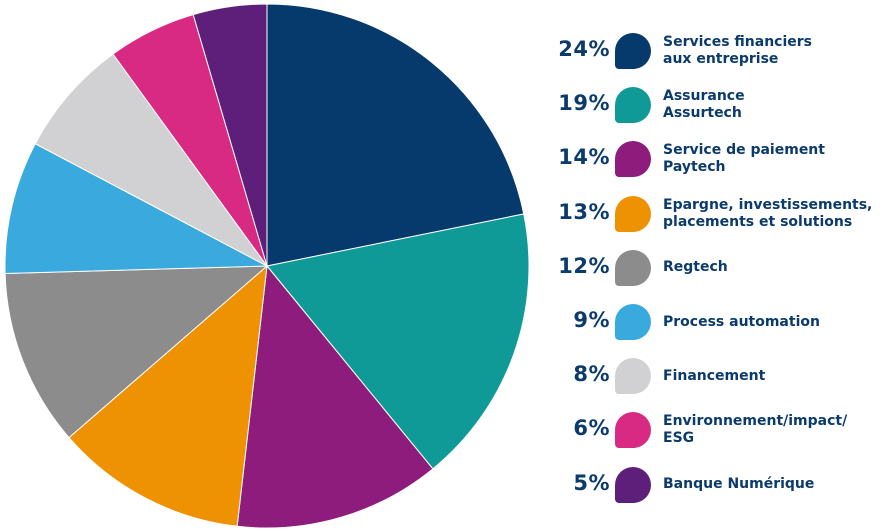 This screenshot has width=882, height=531. I want to click on legend-percentage: 14%, so click(584, 157).